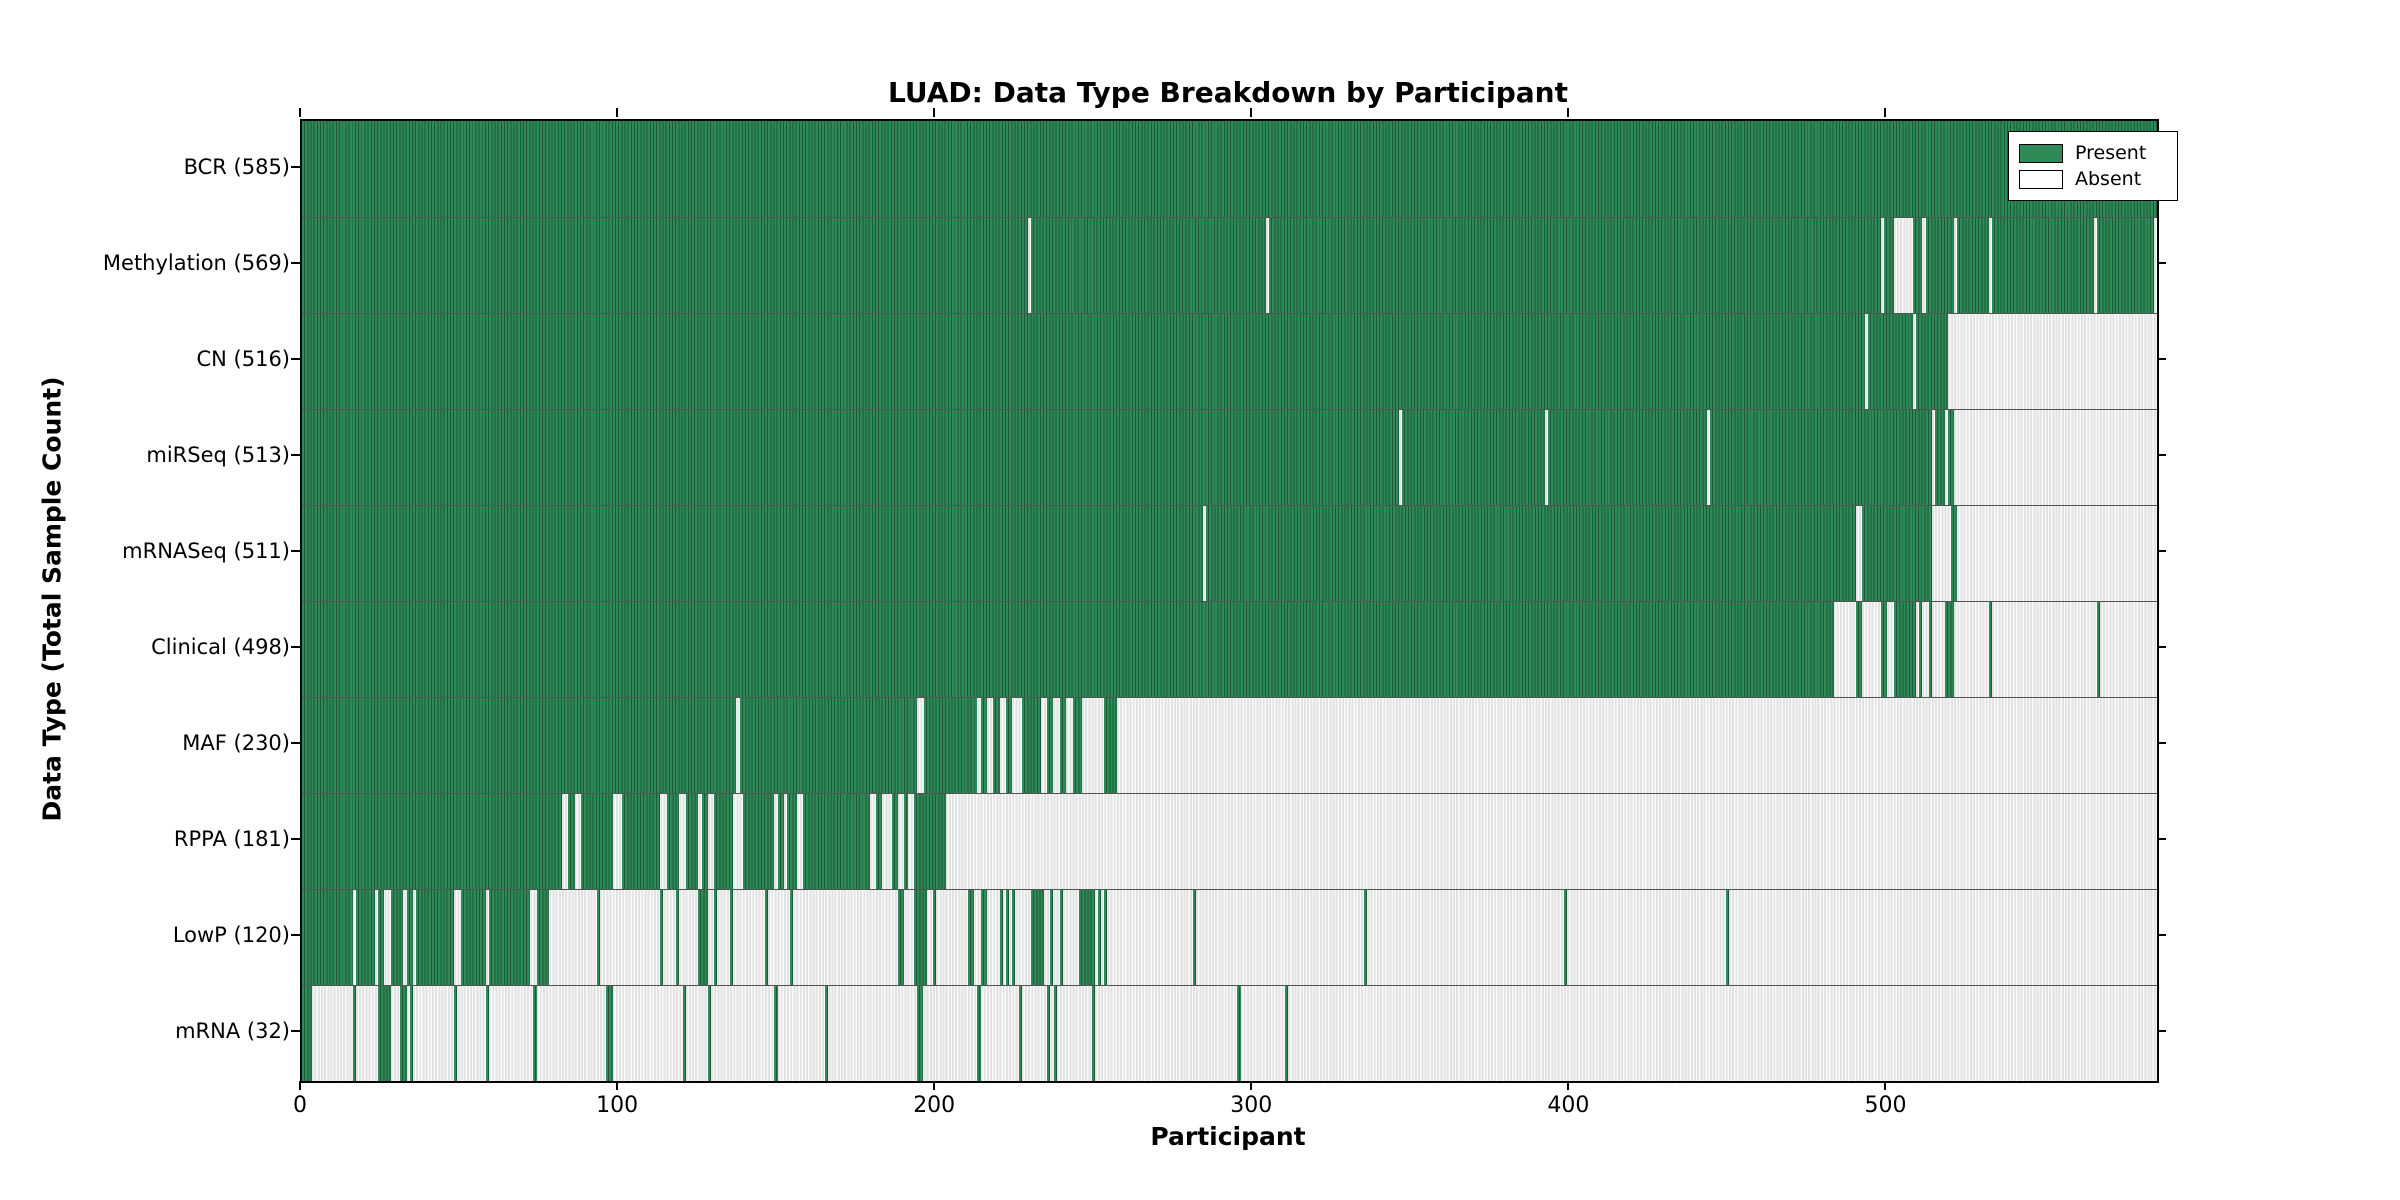 The width and height of the screenshot is (2400, 1200). What do you see at coordinates (934, 1105) in the screenshot?
I see `x-tick-label: 200` at bounding box center [934, 1105].